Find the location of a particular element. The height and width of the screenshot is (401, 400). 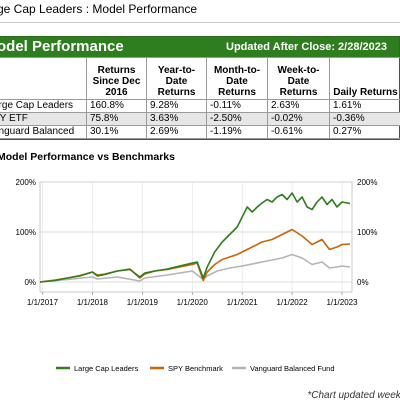

y-tick-label-right: 100% is located at coordinates (367, 232).